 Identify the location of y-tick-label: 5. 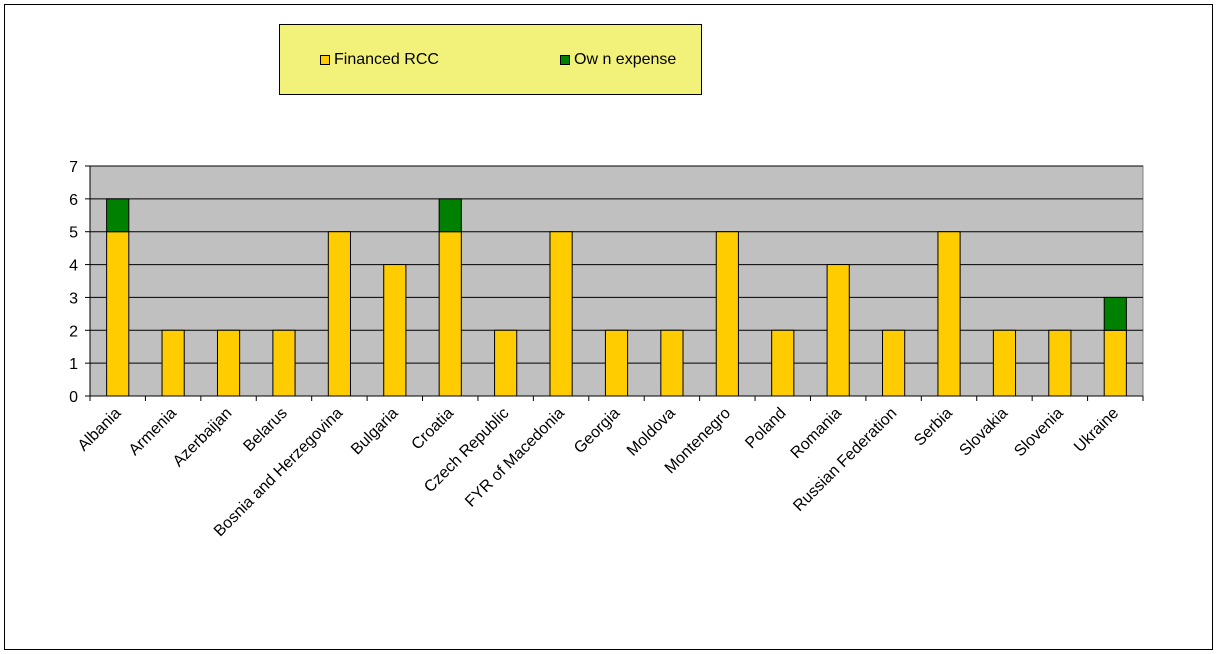
(73, 233).